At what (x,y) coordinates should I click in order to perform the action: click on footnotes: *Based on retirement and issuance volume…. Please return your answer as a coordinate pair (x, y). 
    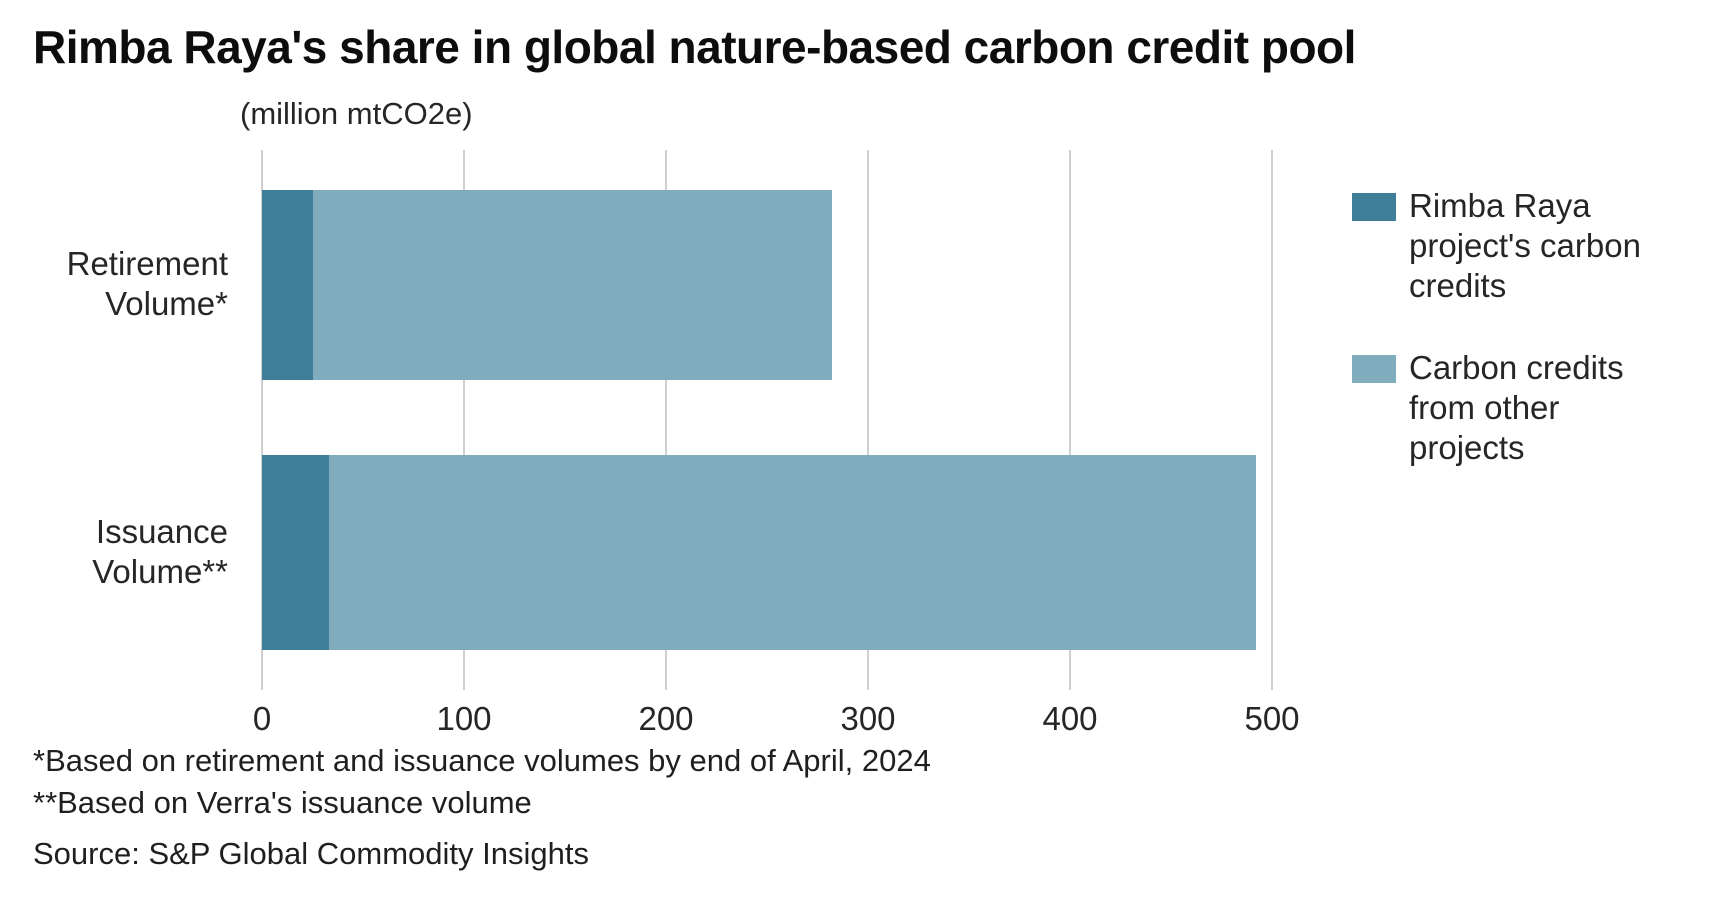
    Looking at the image, I should click on (482, 807).